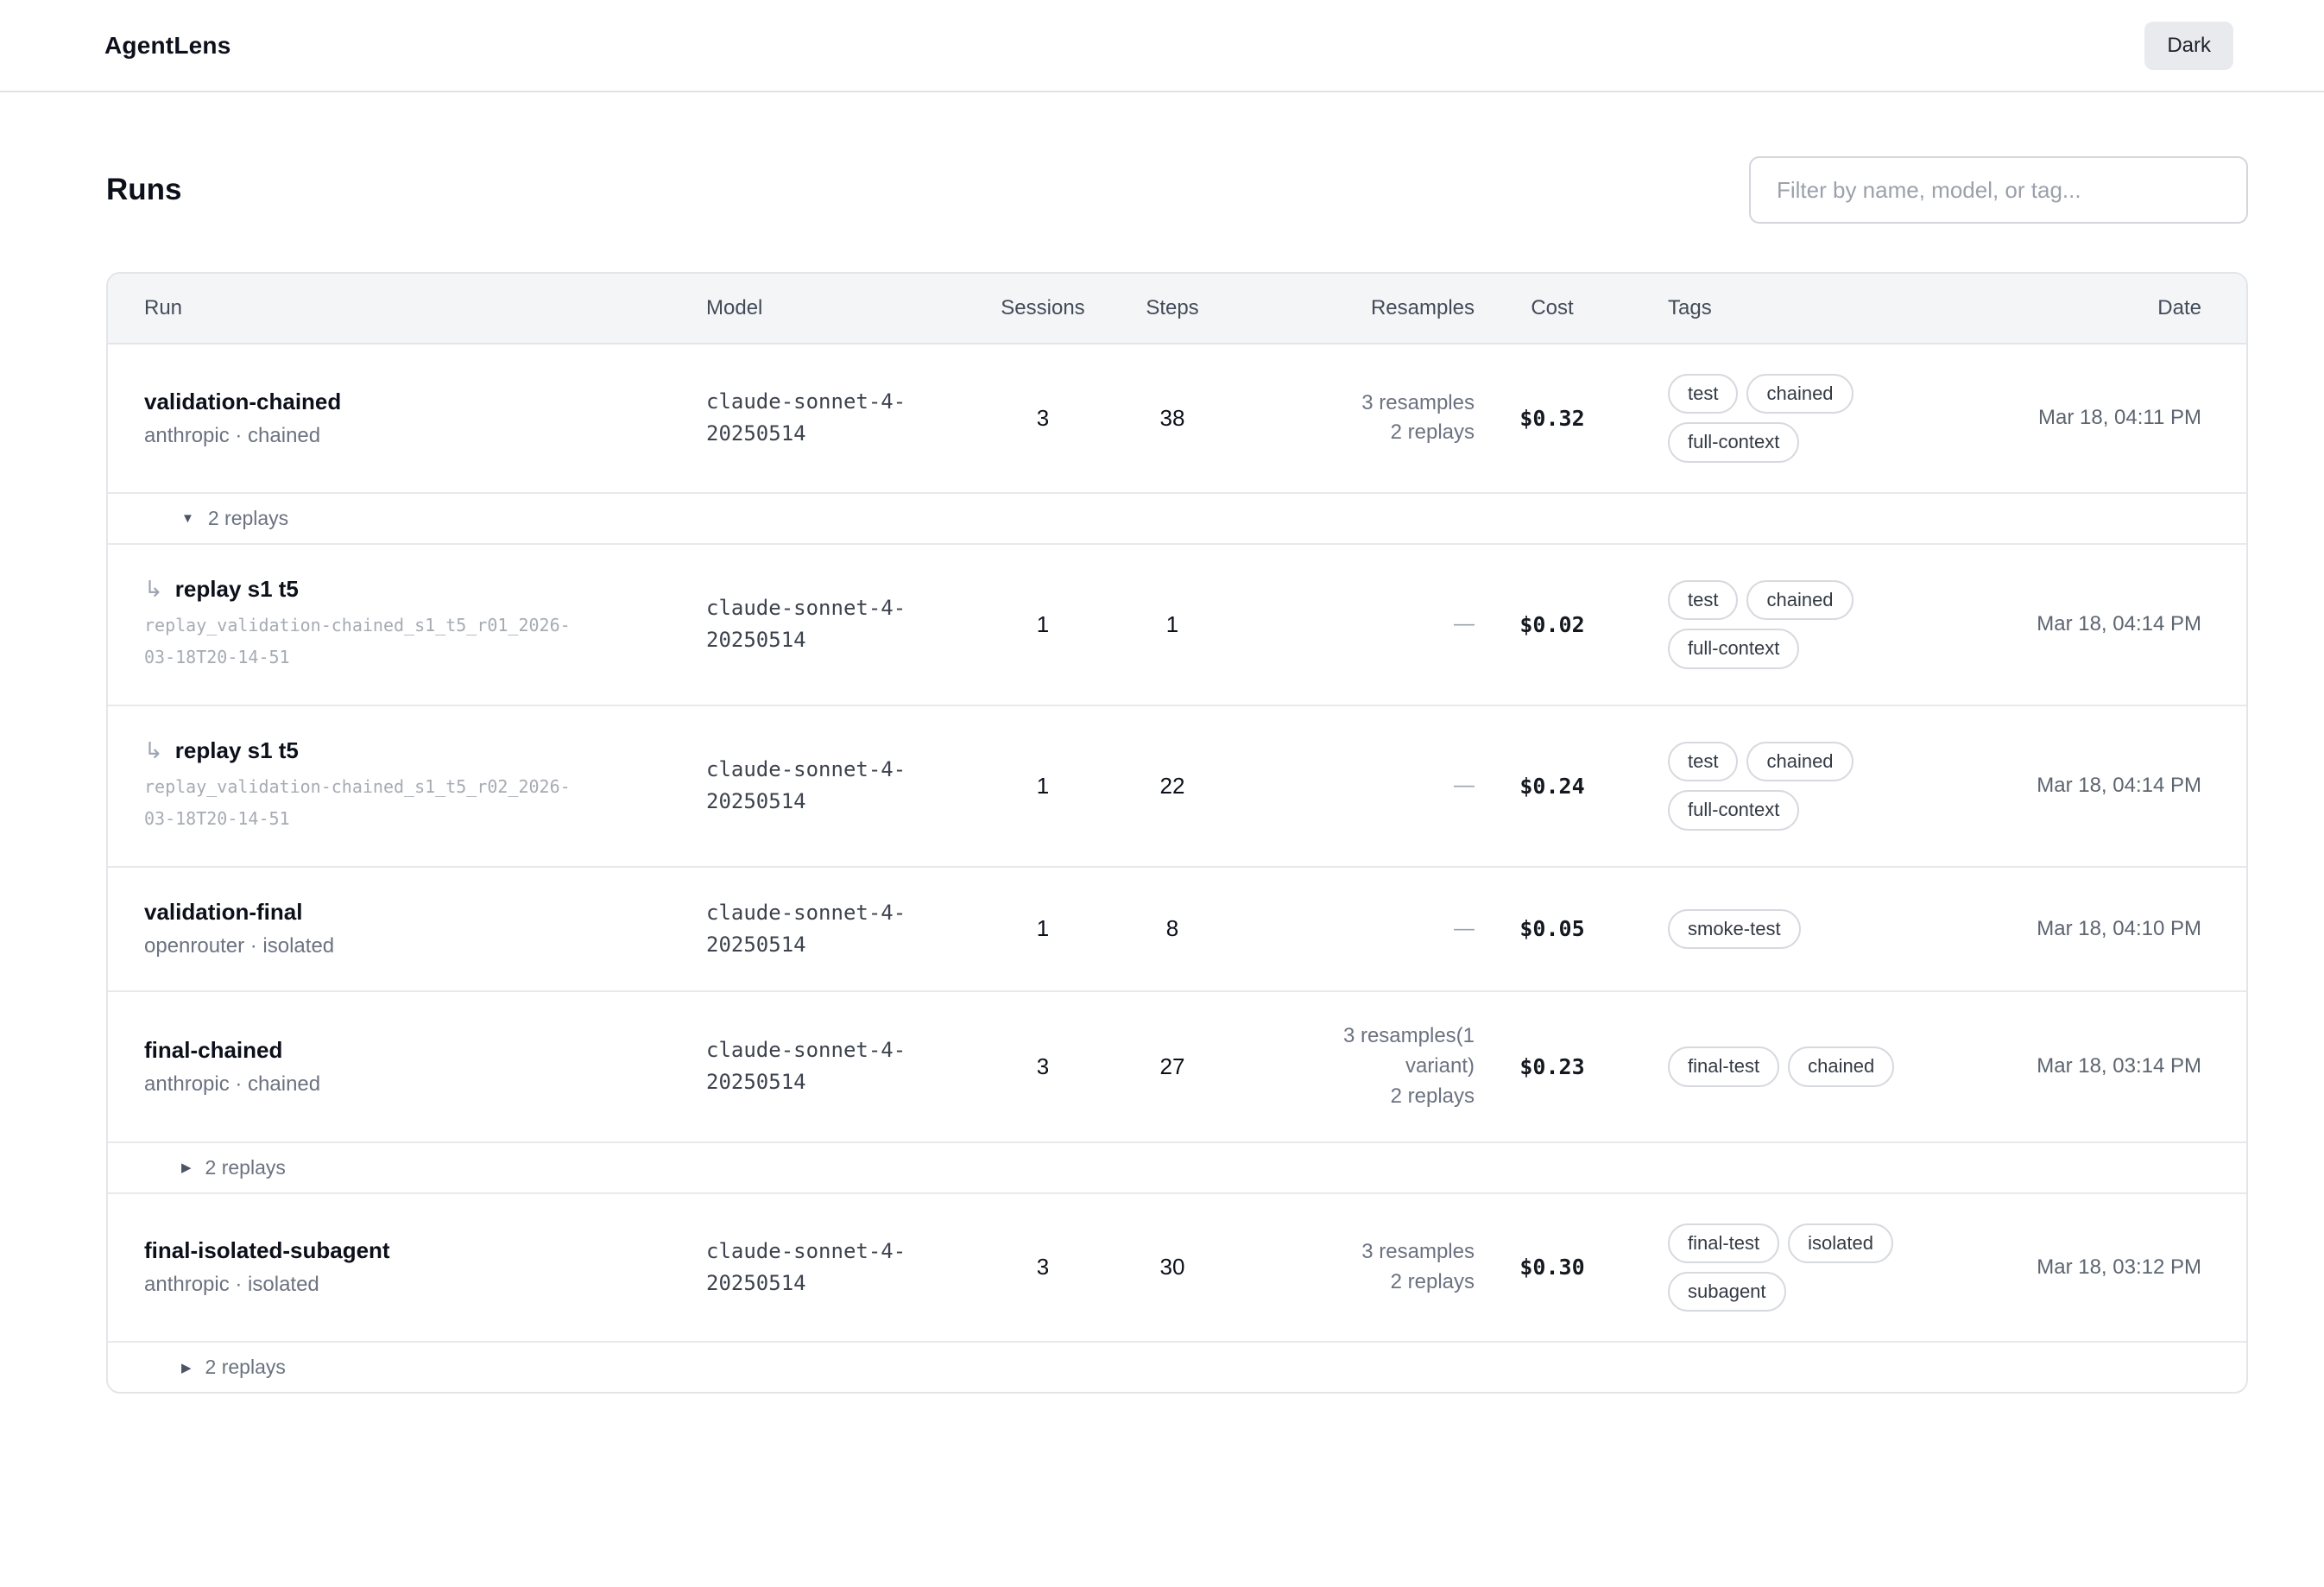 Image resolution: width=2324 pixels, height=1587 pixels. Describe the element at coordinates (1803, 929) in the screenshot. I see `tags-cell: smoke-test` at that location.